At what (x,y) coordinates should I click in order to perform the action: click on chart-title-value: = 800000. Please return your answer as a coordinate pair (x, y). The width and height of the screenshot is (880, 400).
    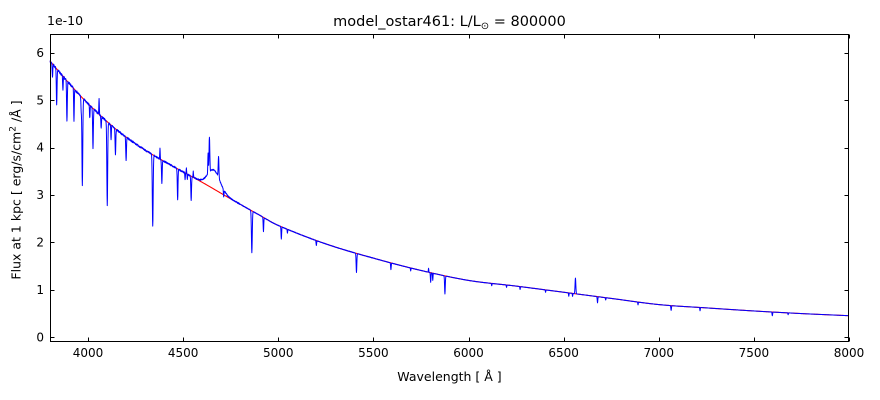
    Looking at the image, I should click on (527, 22).